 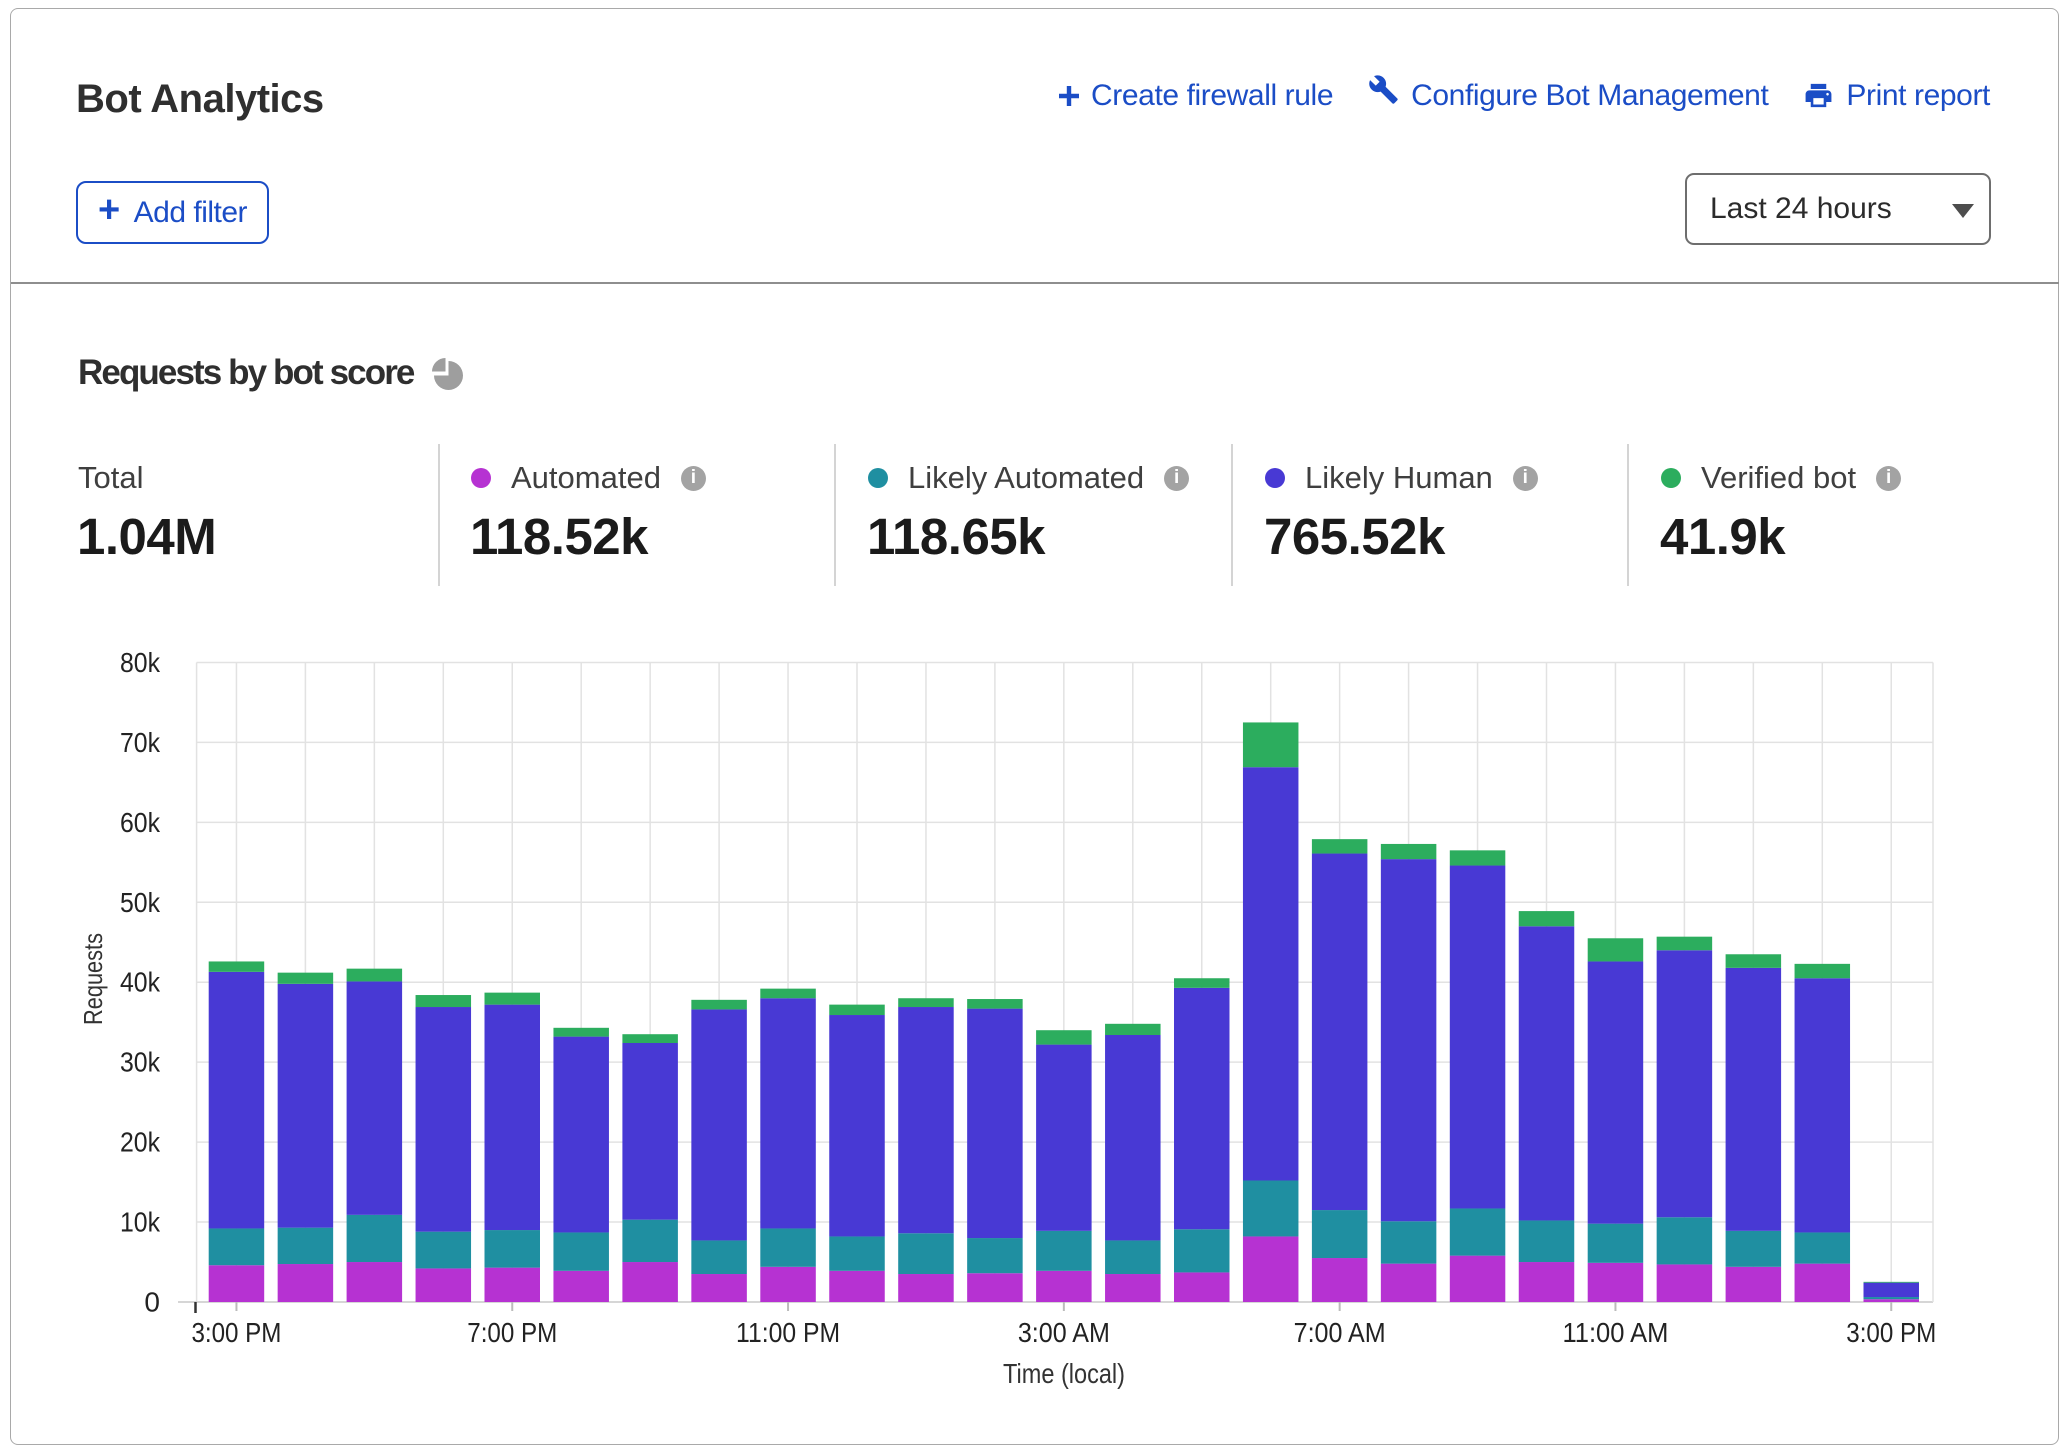 What do you see at coordinates (788, 1332) in the screenshot?
I see `svg-text: 11:00 PM` at bounding box center [788, 1332].